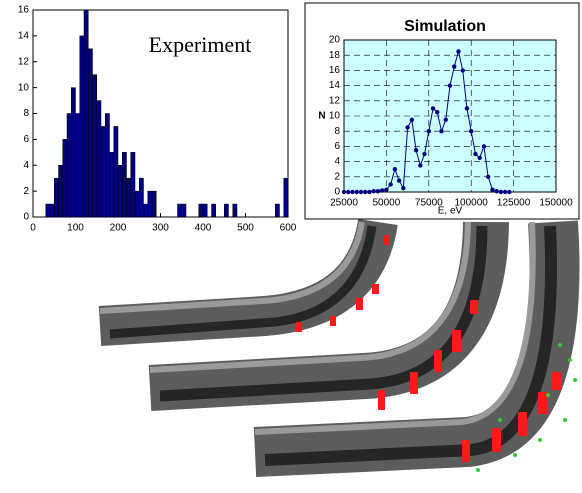 Image resolution: width=582 pixels, height=493 pixels. Describe the element at coordinates (321, 116) in the screenshot. I see `y-axis-label: N` at that location.